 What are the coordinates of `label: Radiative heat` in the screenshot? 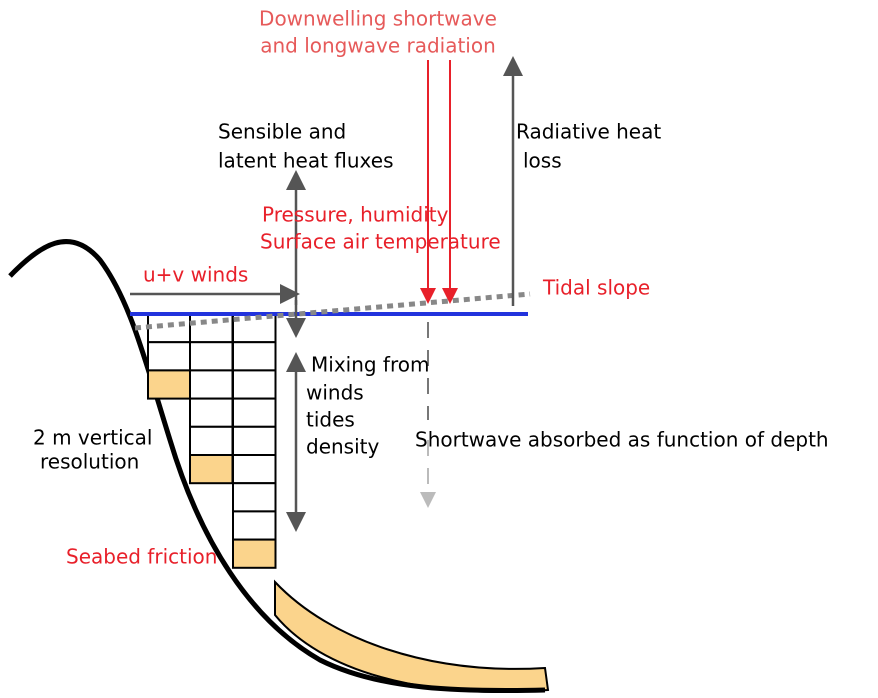 It's located at (588, 132).